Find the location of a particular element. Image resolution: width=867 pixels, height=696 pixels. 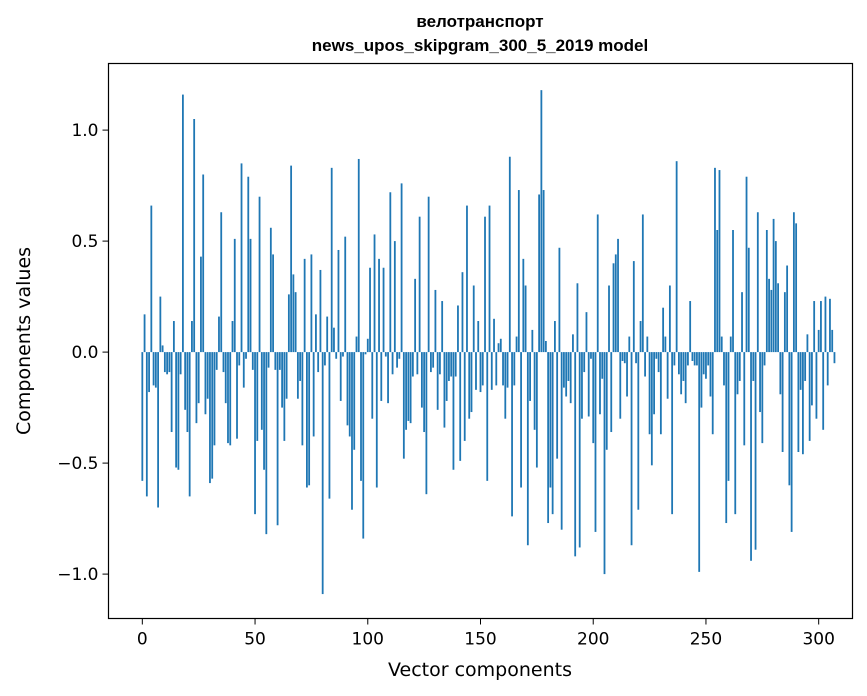

x-tick-label: 0 is located at coordinates (142, 640).